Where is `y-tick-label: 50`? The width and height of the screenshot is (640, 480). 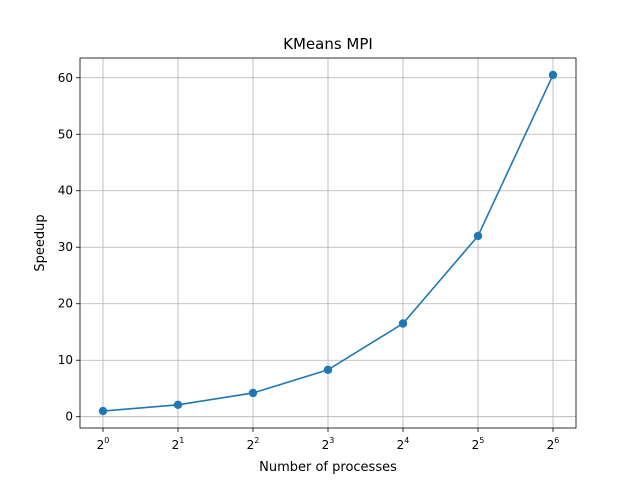 y-tick-label: 50 is located at coordinates (65, 134).